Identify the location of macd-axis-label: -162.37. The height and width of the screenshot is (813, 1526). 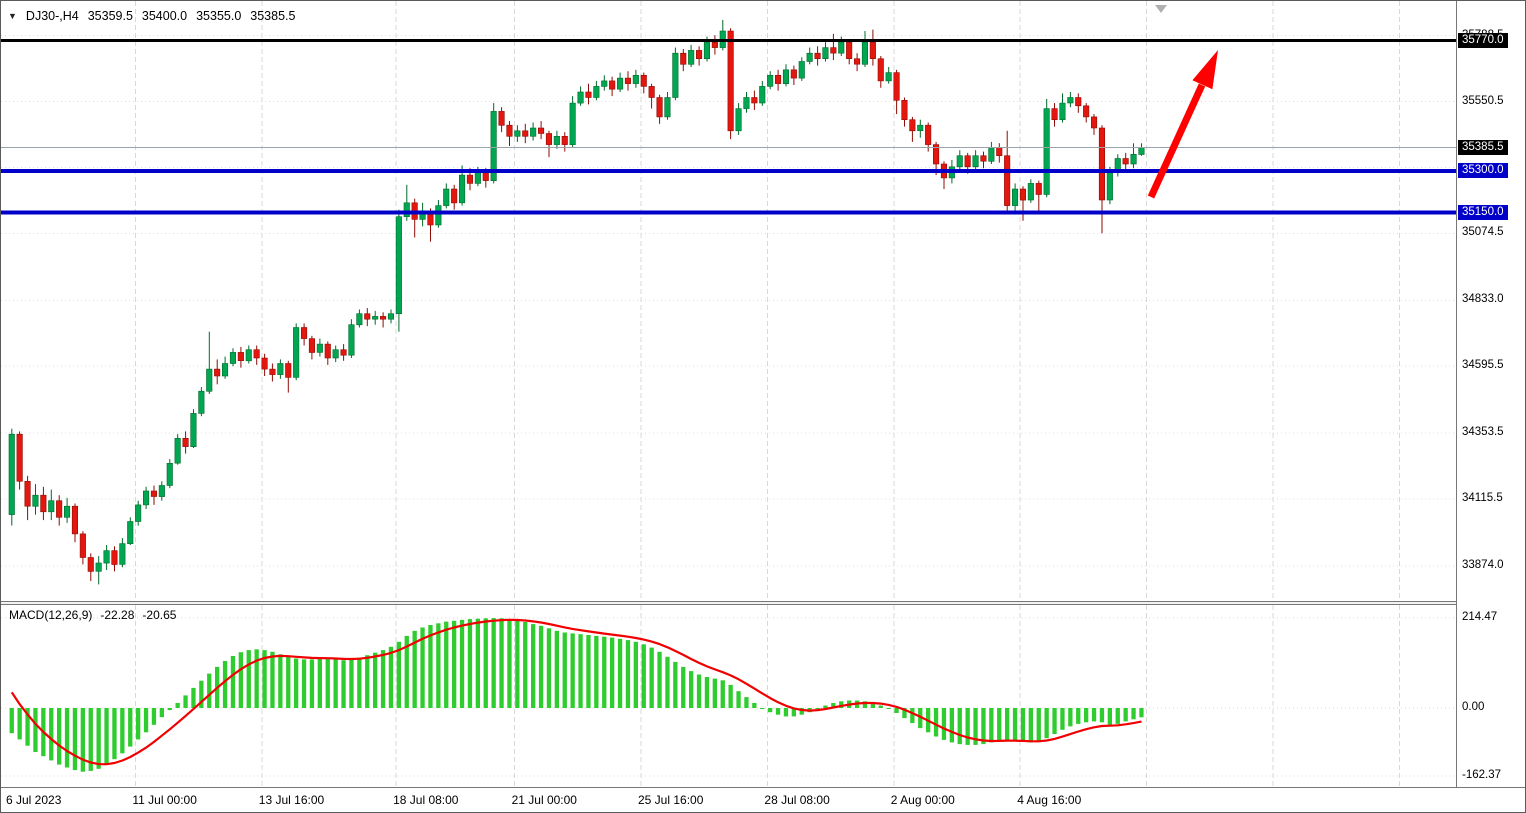
(1482, 775).